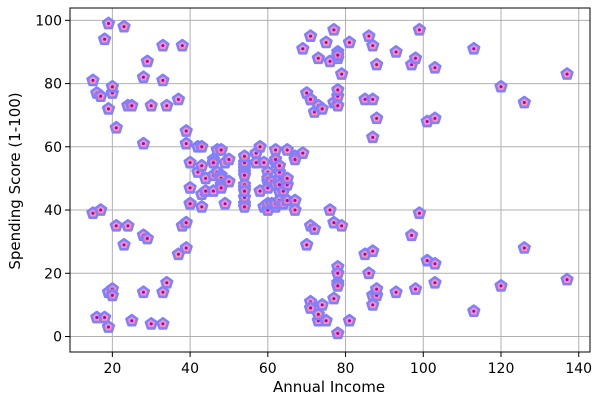 This screenshot has width=600, height=402. Describe the element at coordinates (190, 369) in the screenshot. I see `x-tick-label: 40` at that location.